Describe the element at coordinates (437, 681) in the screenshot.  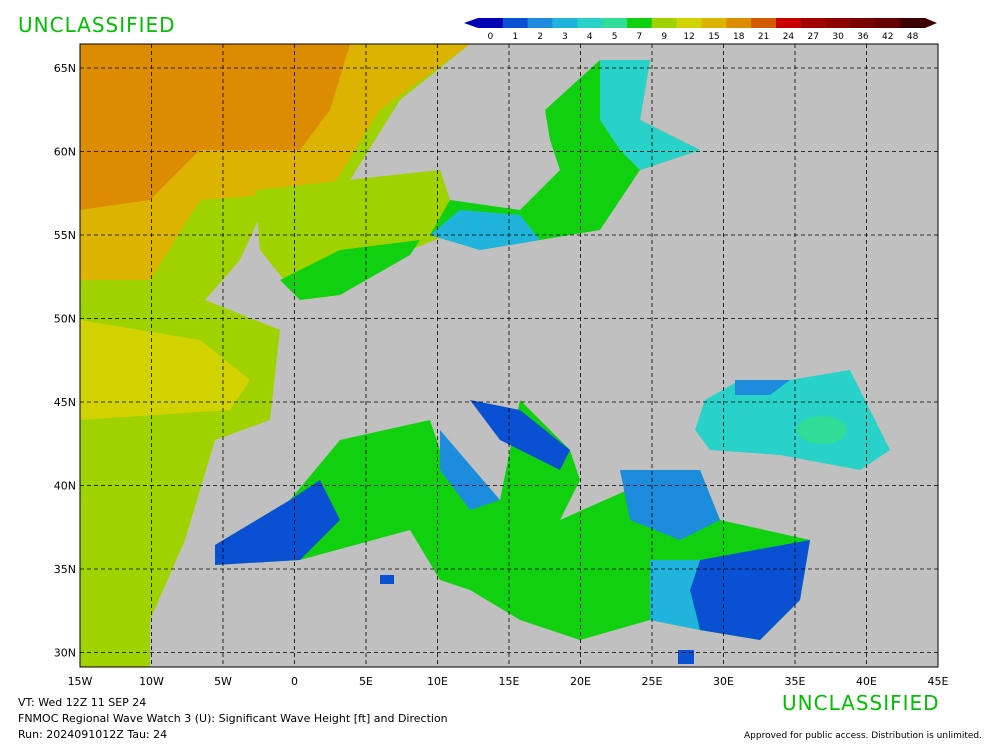
I see `lon-label: 10E` at that location.